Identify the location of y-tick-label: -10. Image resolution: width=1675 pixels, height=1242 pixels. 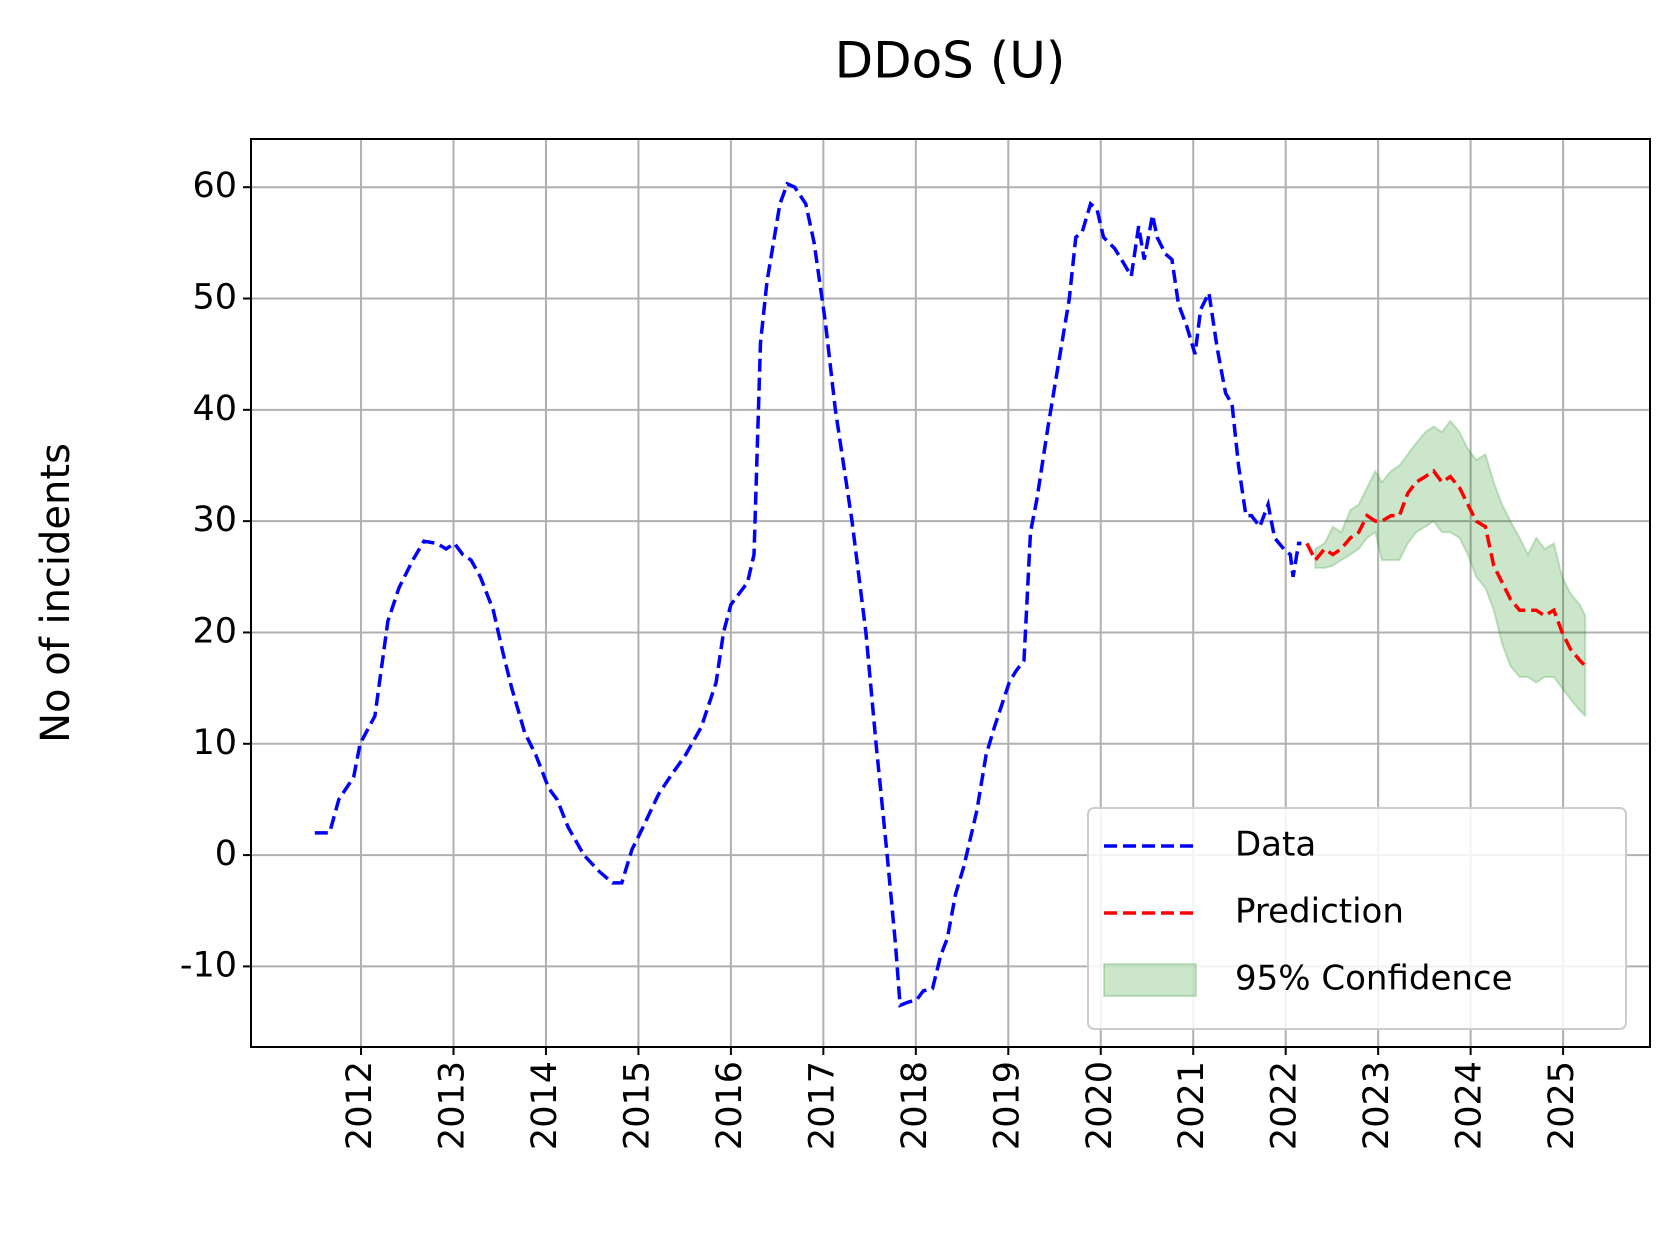
(208, 965).